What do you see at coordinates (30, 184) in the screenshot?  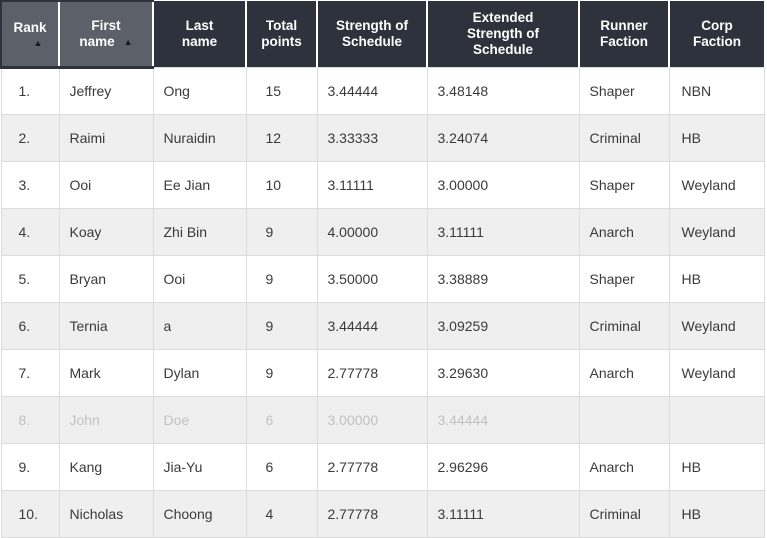 I see `cell-rank: 3.` at bounding box center [30, 184].